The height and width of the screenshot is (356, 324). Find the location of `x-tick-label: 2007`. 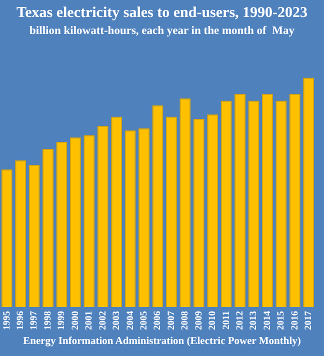

x-tick-label: 2007 is located at coordinates (171, 320).